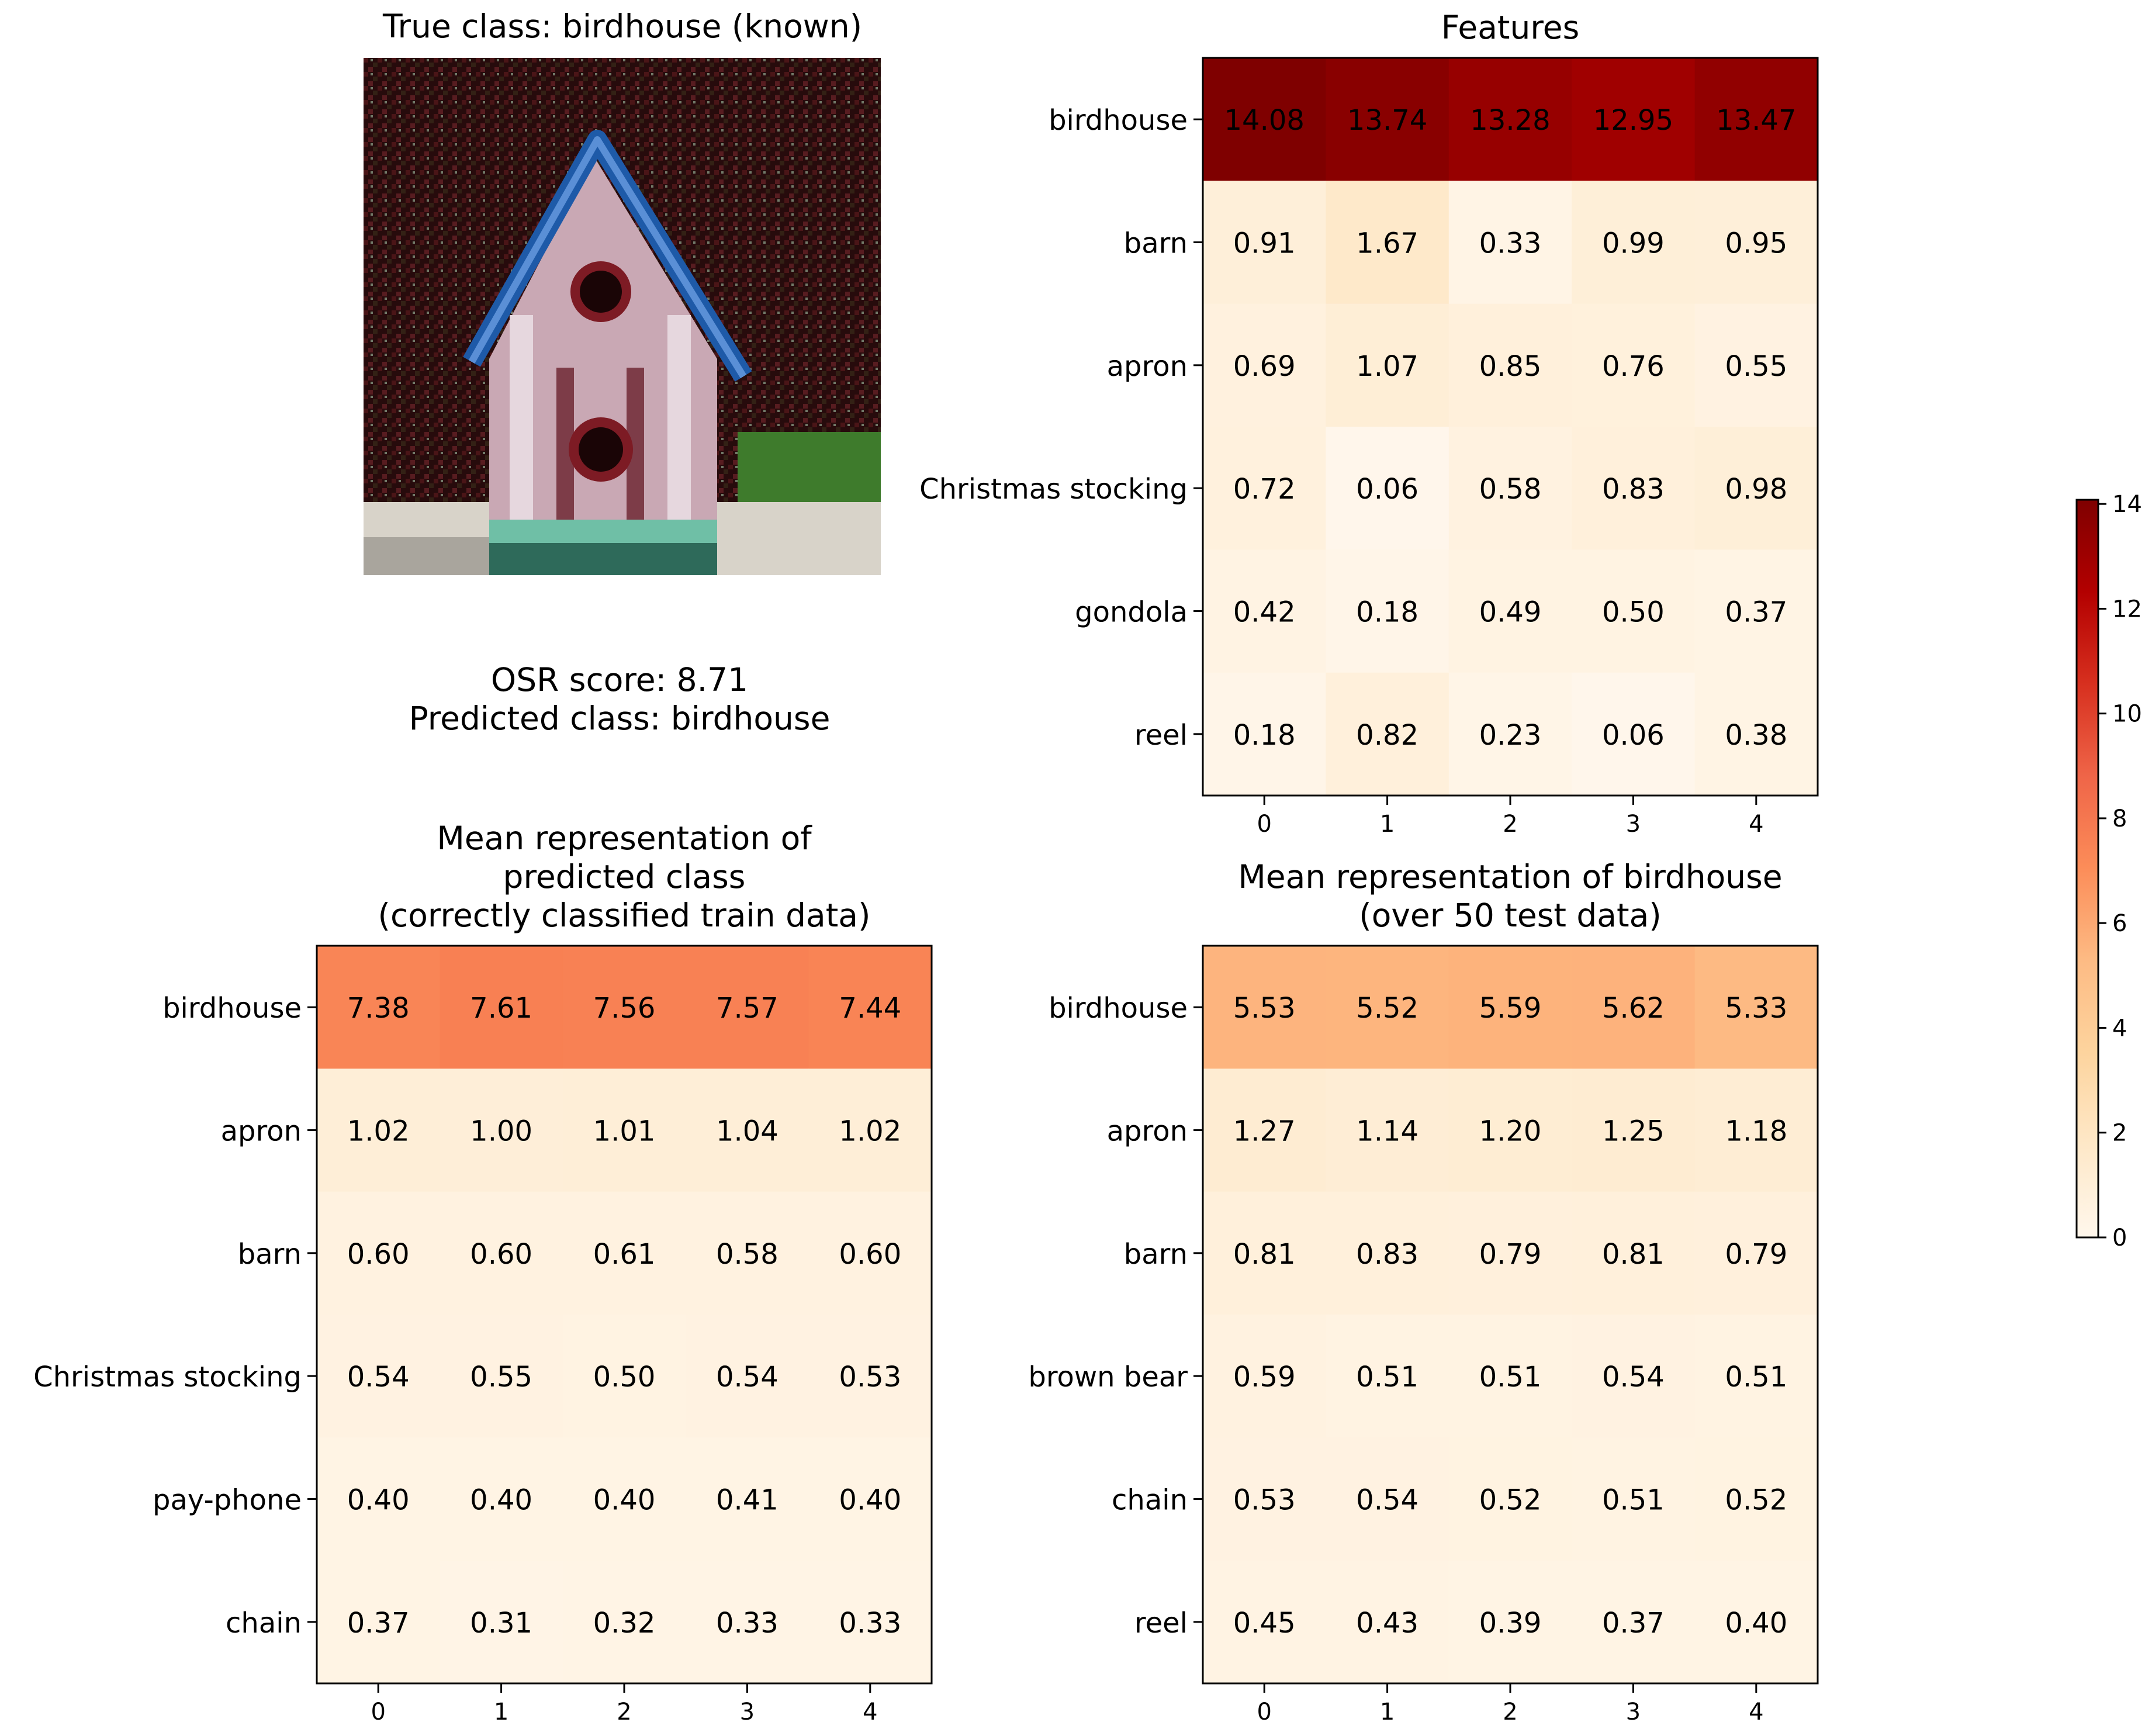  I want to click on col-label: 2, so click(624, 1712).